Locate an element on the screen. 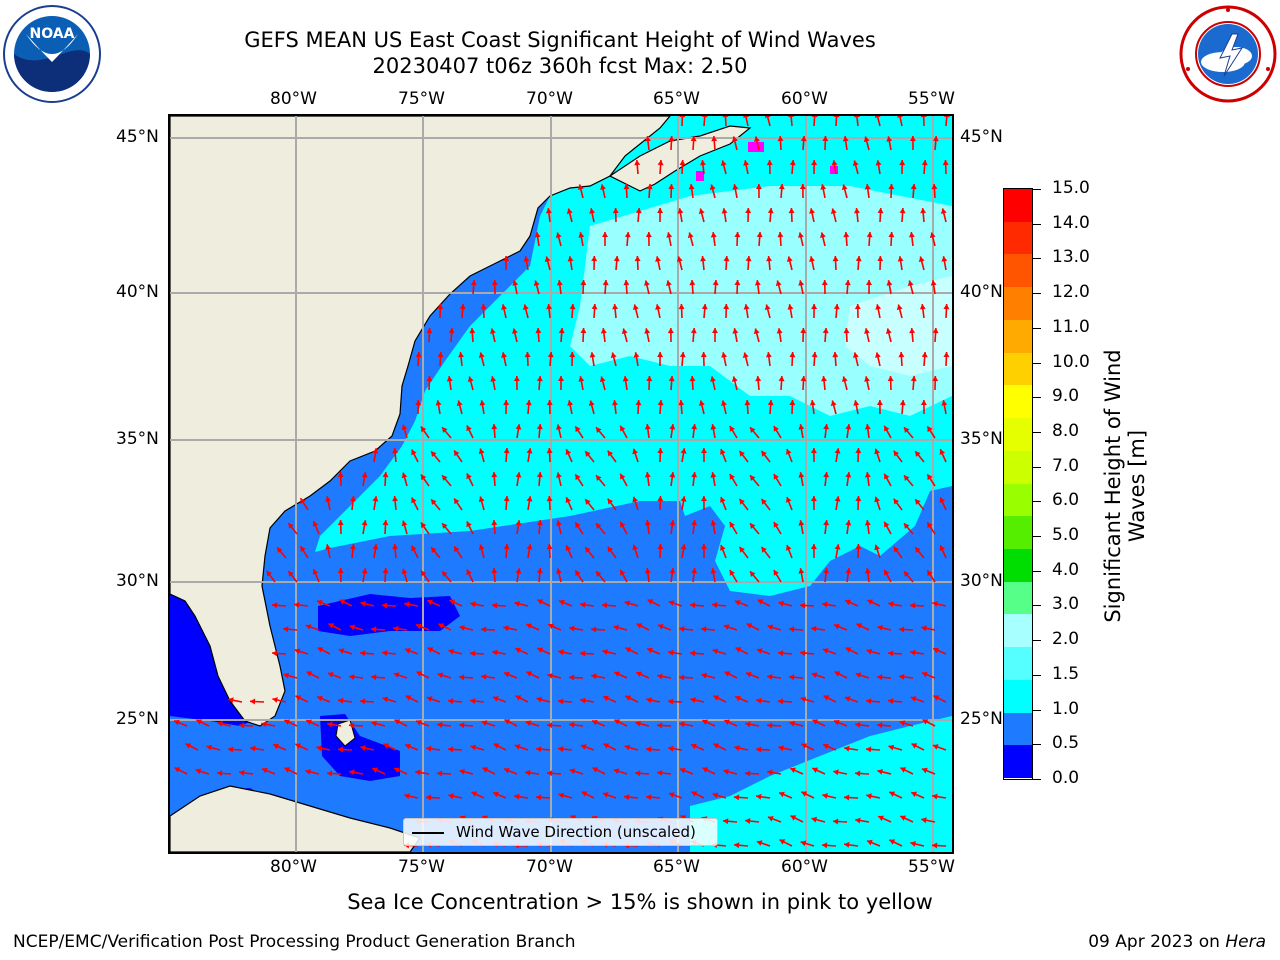  sea-ice-patch is located at coordinates (834, 170).